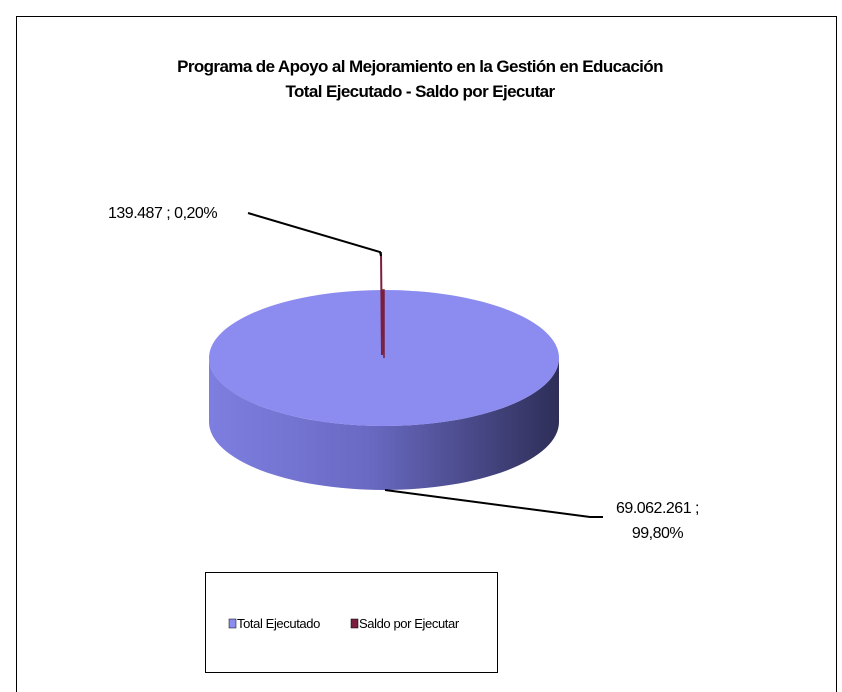  Describe the element at coordinates (409, 623) in the screenshot. I see `legend-label: Saldo por Ejecutar` at that location.